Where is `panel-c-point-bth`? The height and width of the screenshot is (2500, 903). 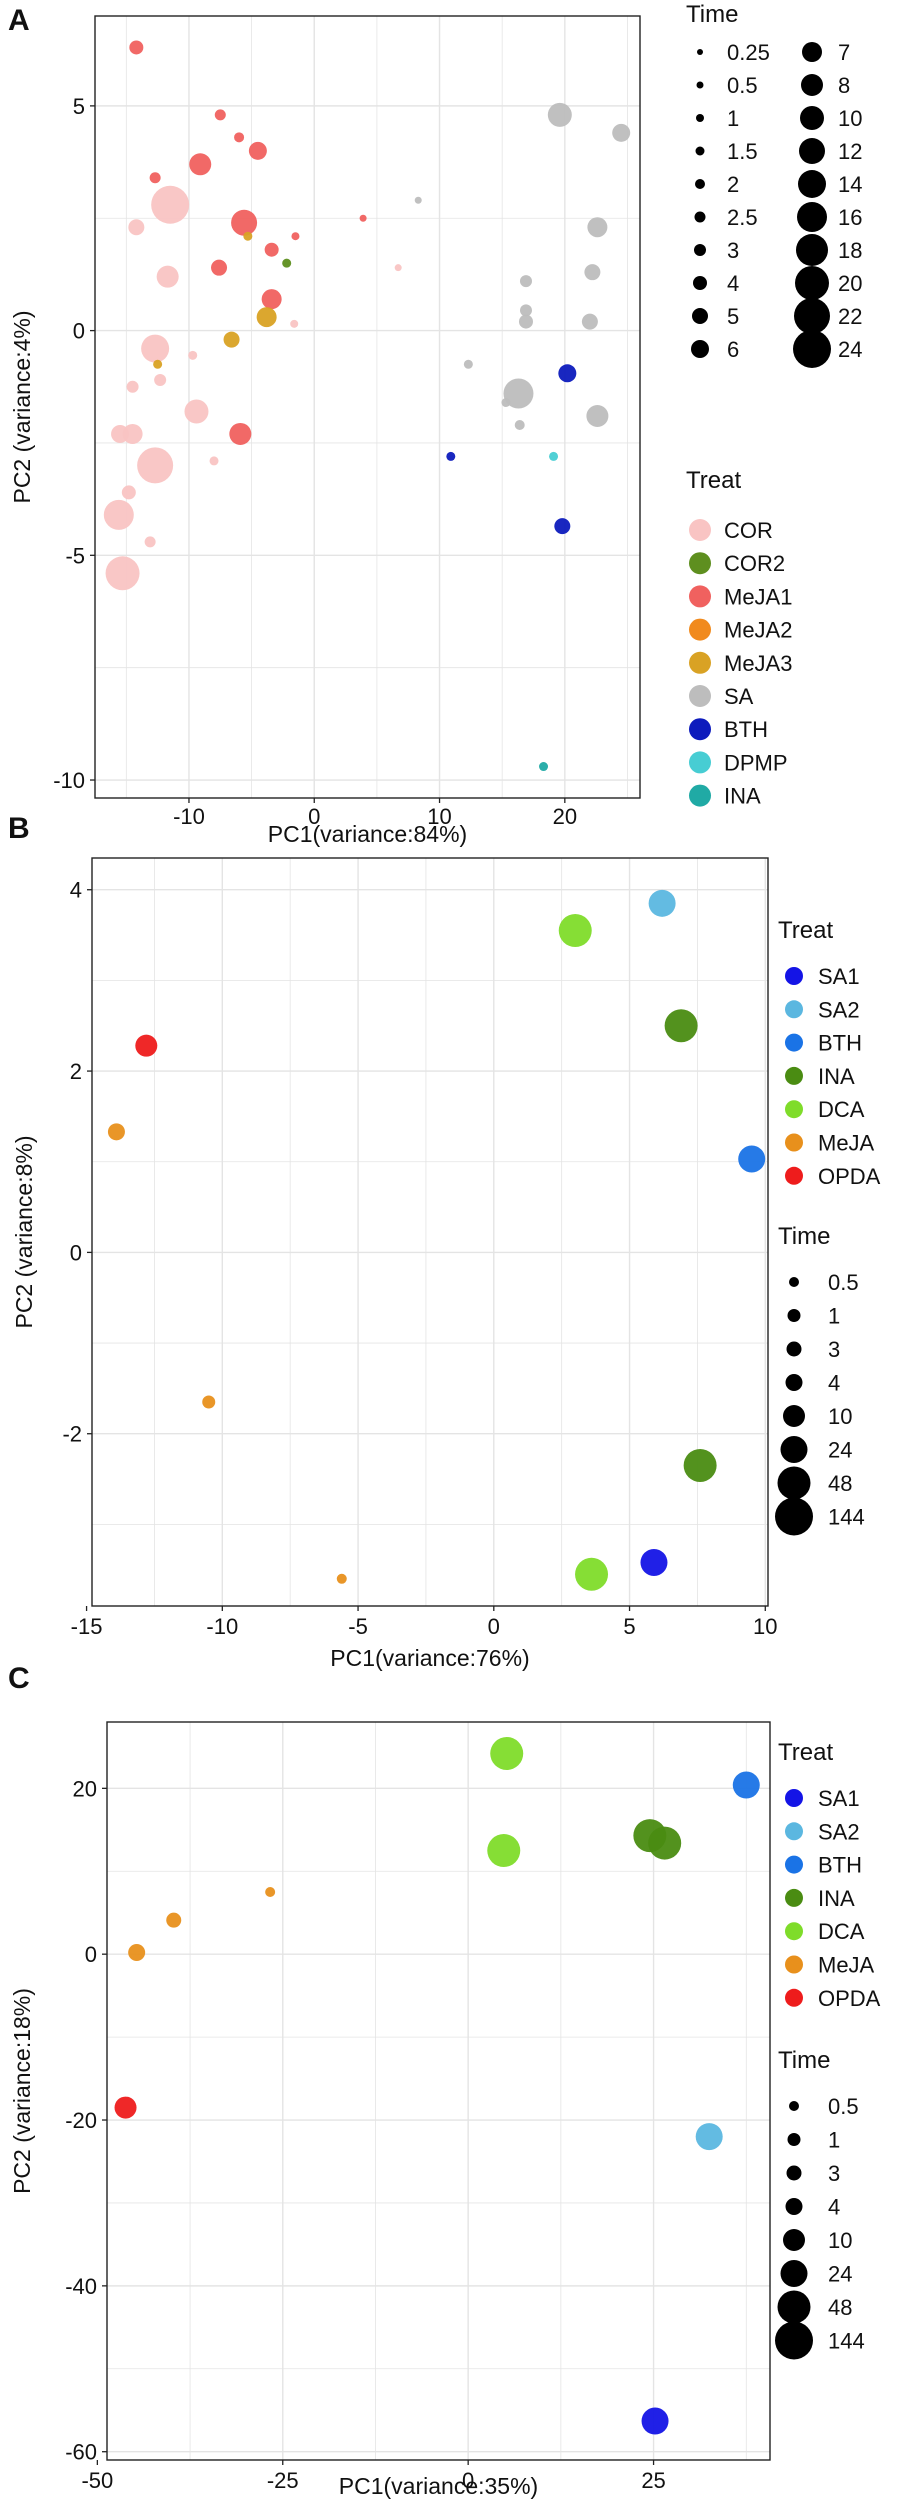 panel-c-point-bth is located at coordinates (746, 1785).